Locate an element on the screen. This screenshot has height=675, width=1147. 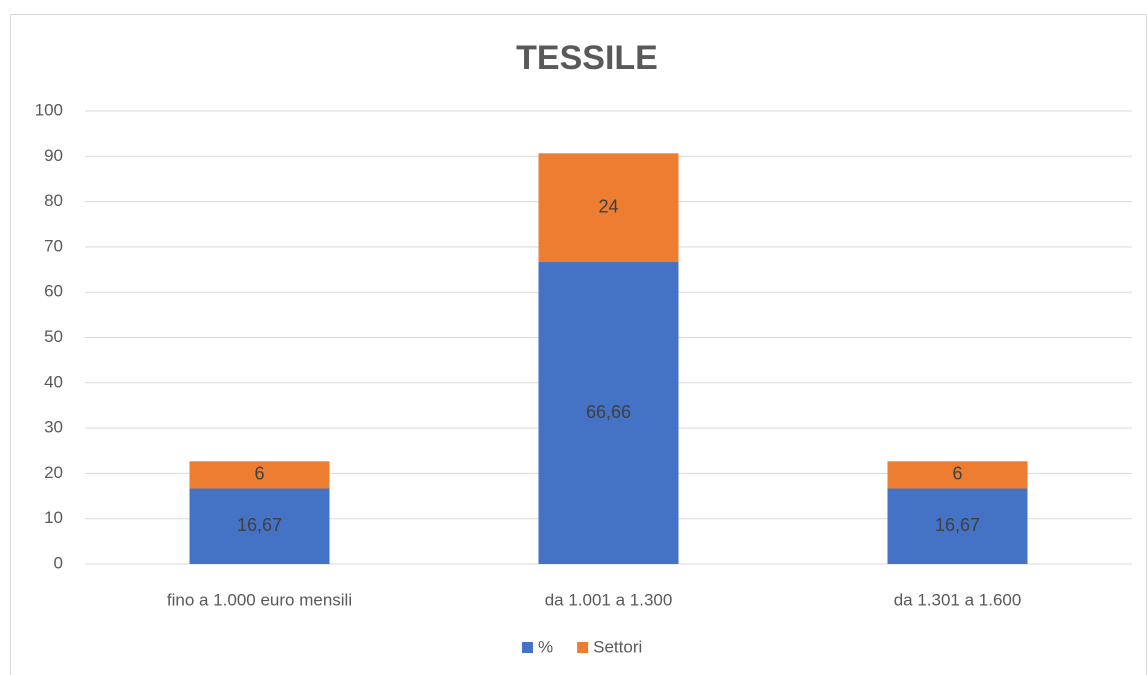
y-tick-label: 10 is located at coordinates (53, 517).